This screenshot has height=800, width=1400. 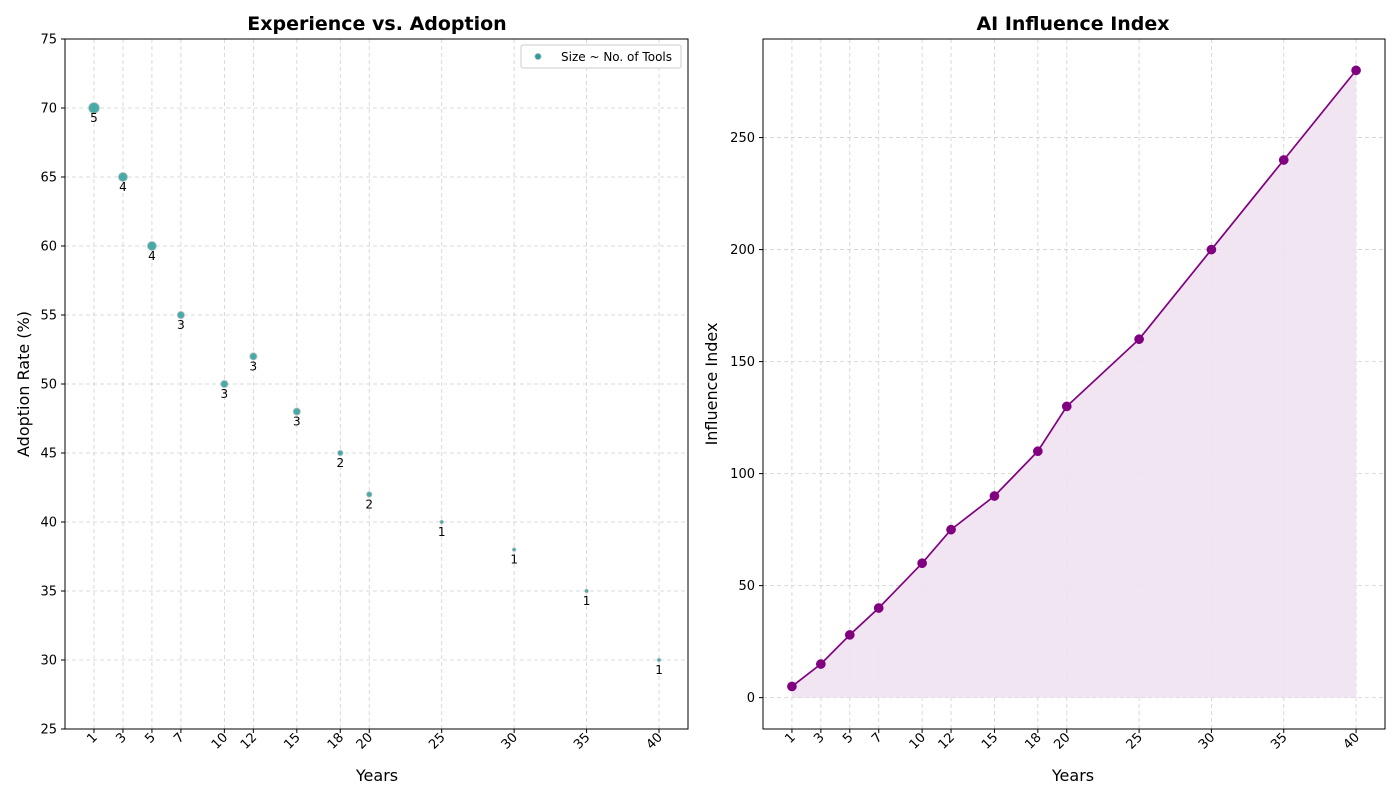 I want to click on area-y-tick-label: 250, so click(x=742, y=138).